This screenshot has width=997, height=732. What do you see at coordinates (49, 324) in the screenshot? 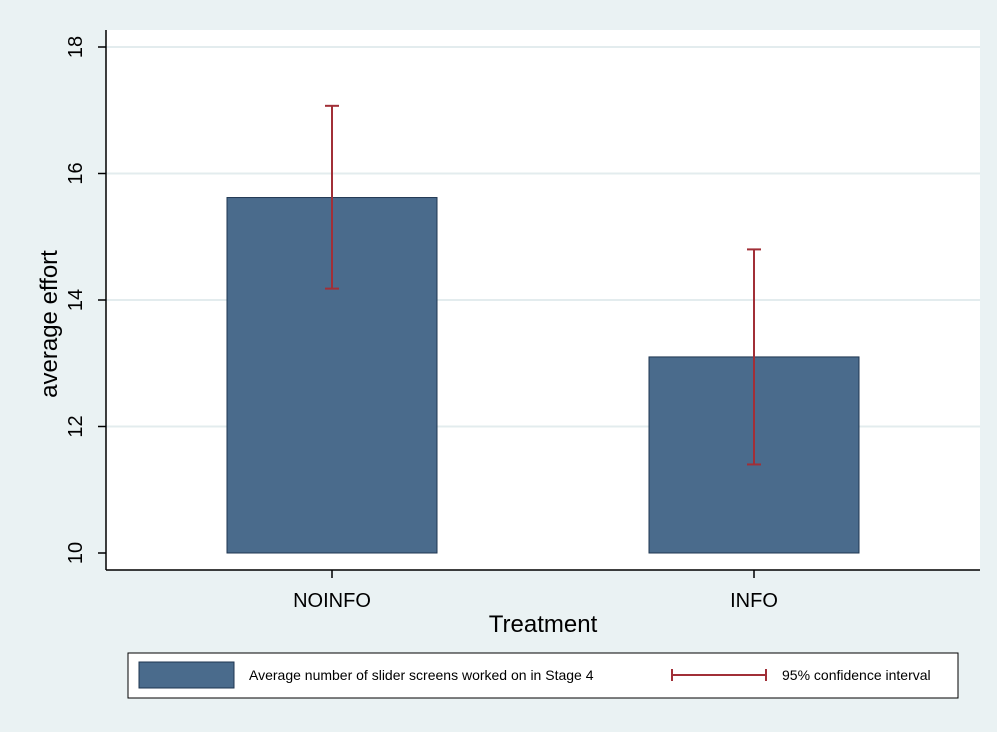
I see `y-axis-title: average effort` at bounding box center [49, 324].